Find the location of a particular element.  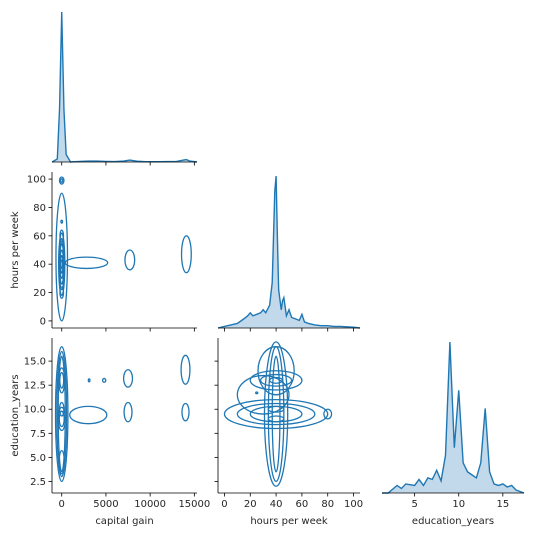

x-tick-label: 60 is located at coordinates (302, 504).